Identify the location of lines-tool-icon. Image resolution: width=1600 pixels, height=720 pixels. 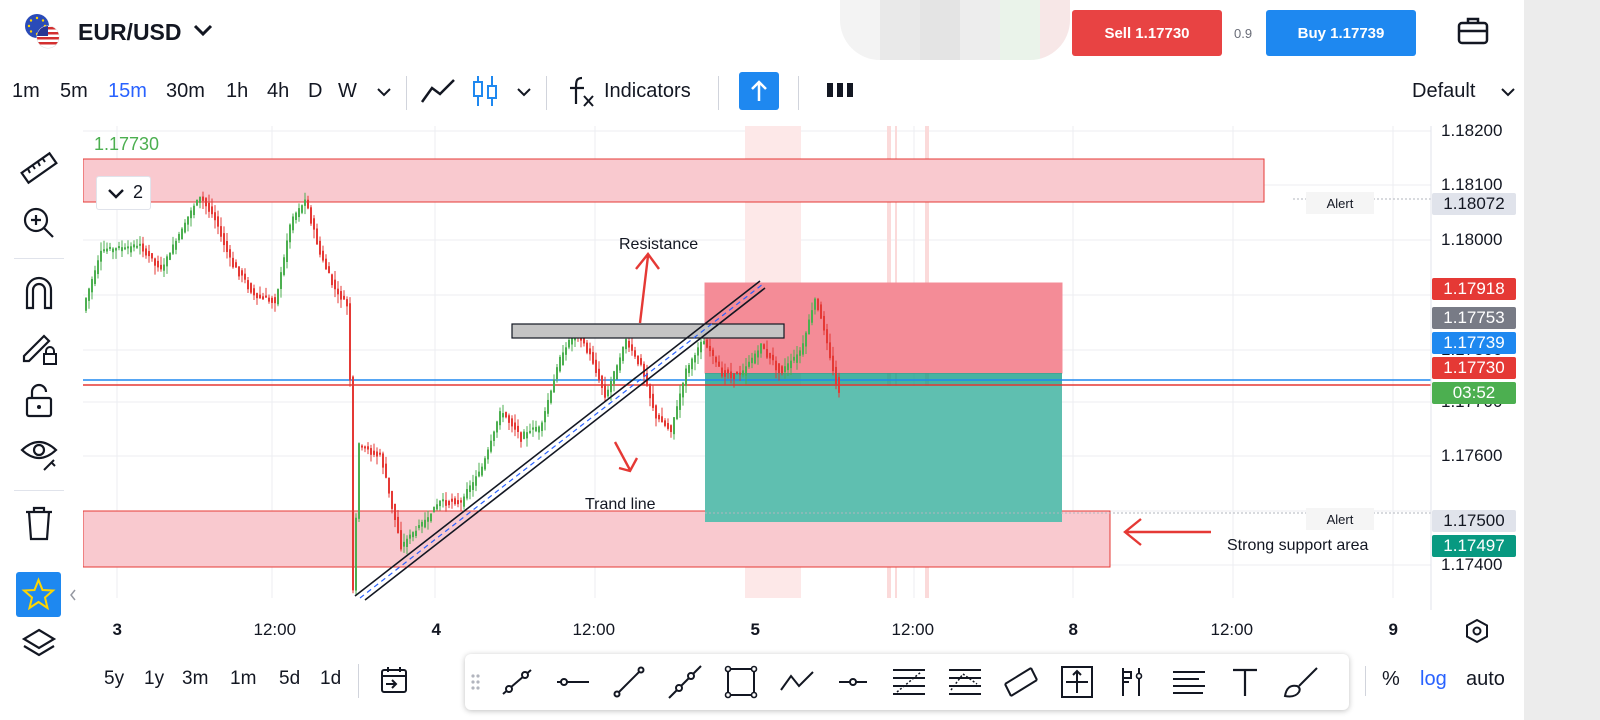
(1189, 682).